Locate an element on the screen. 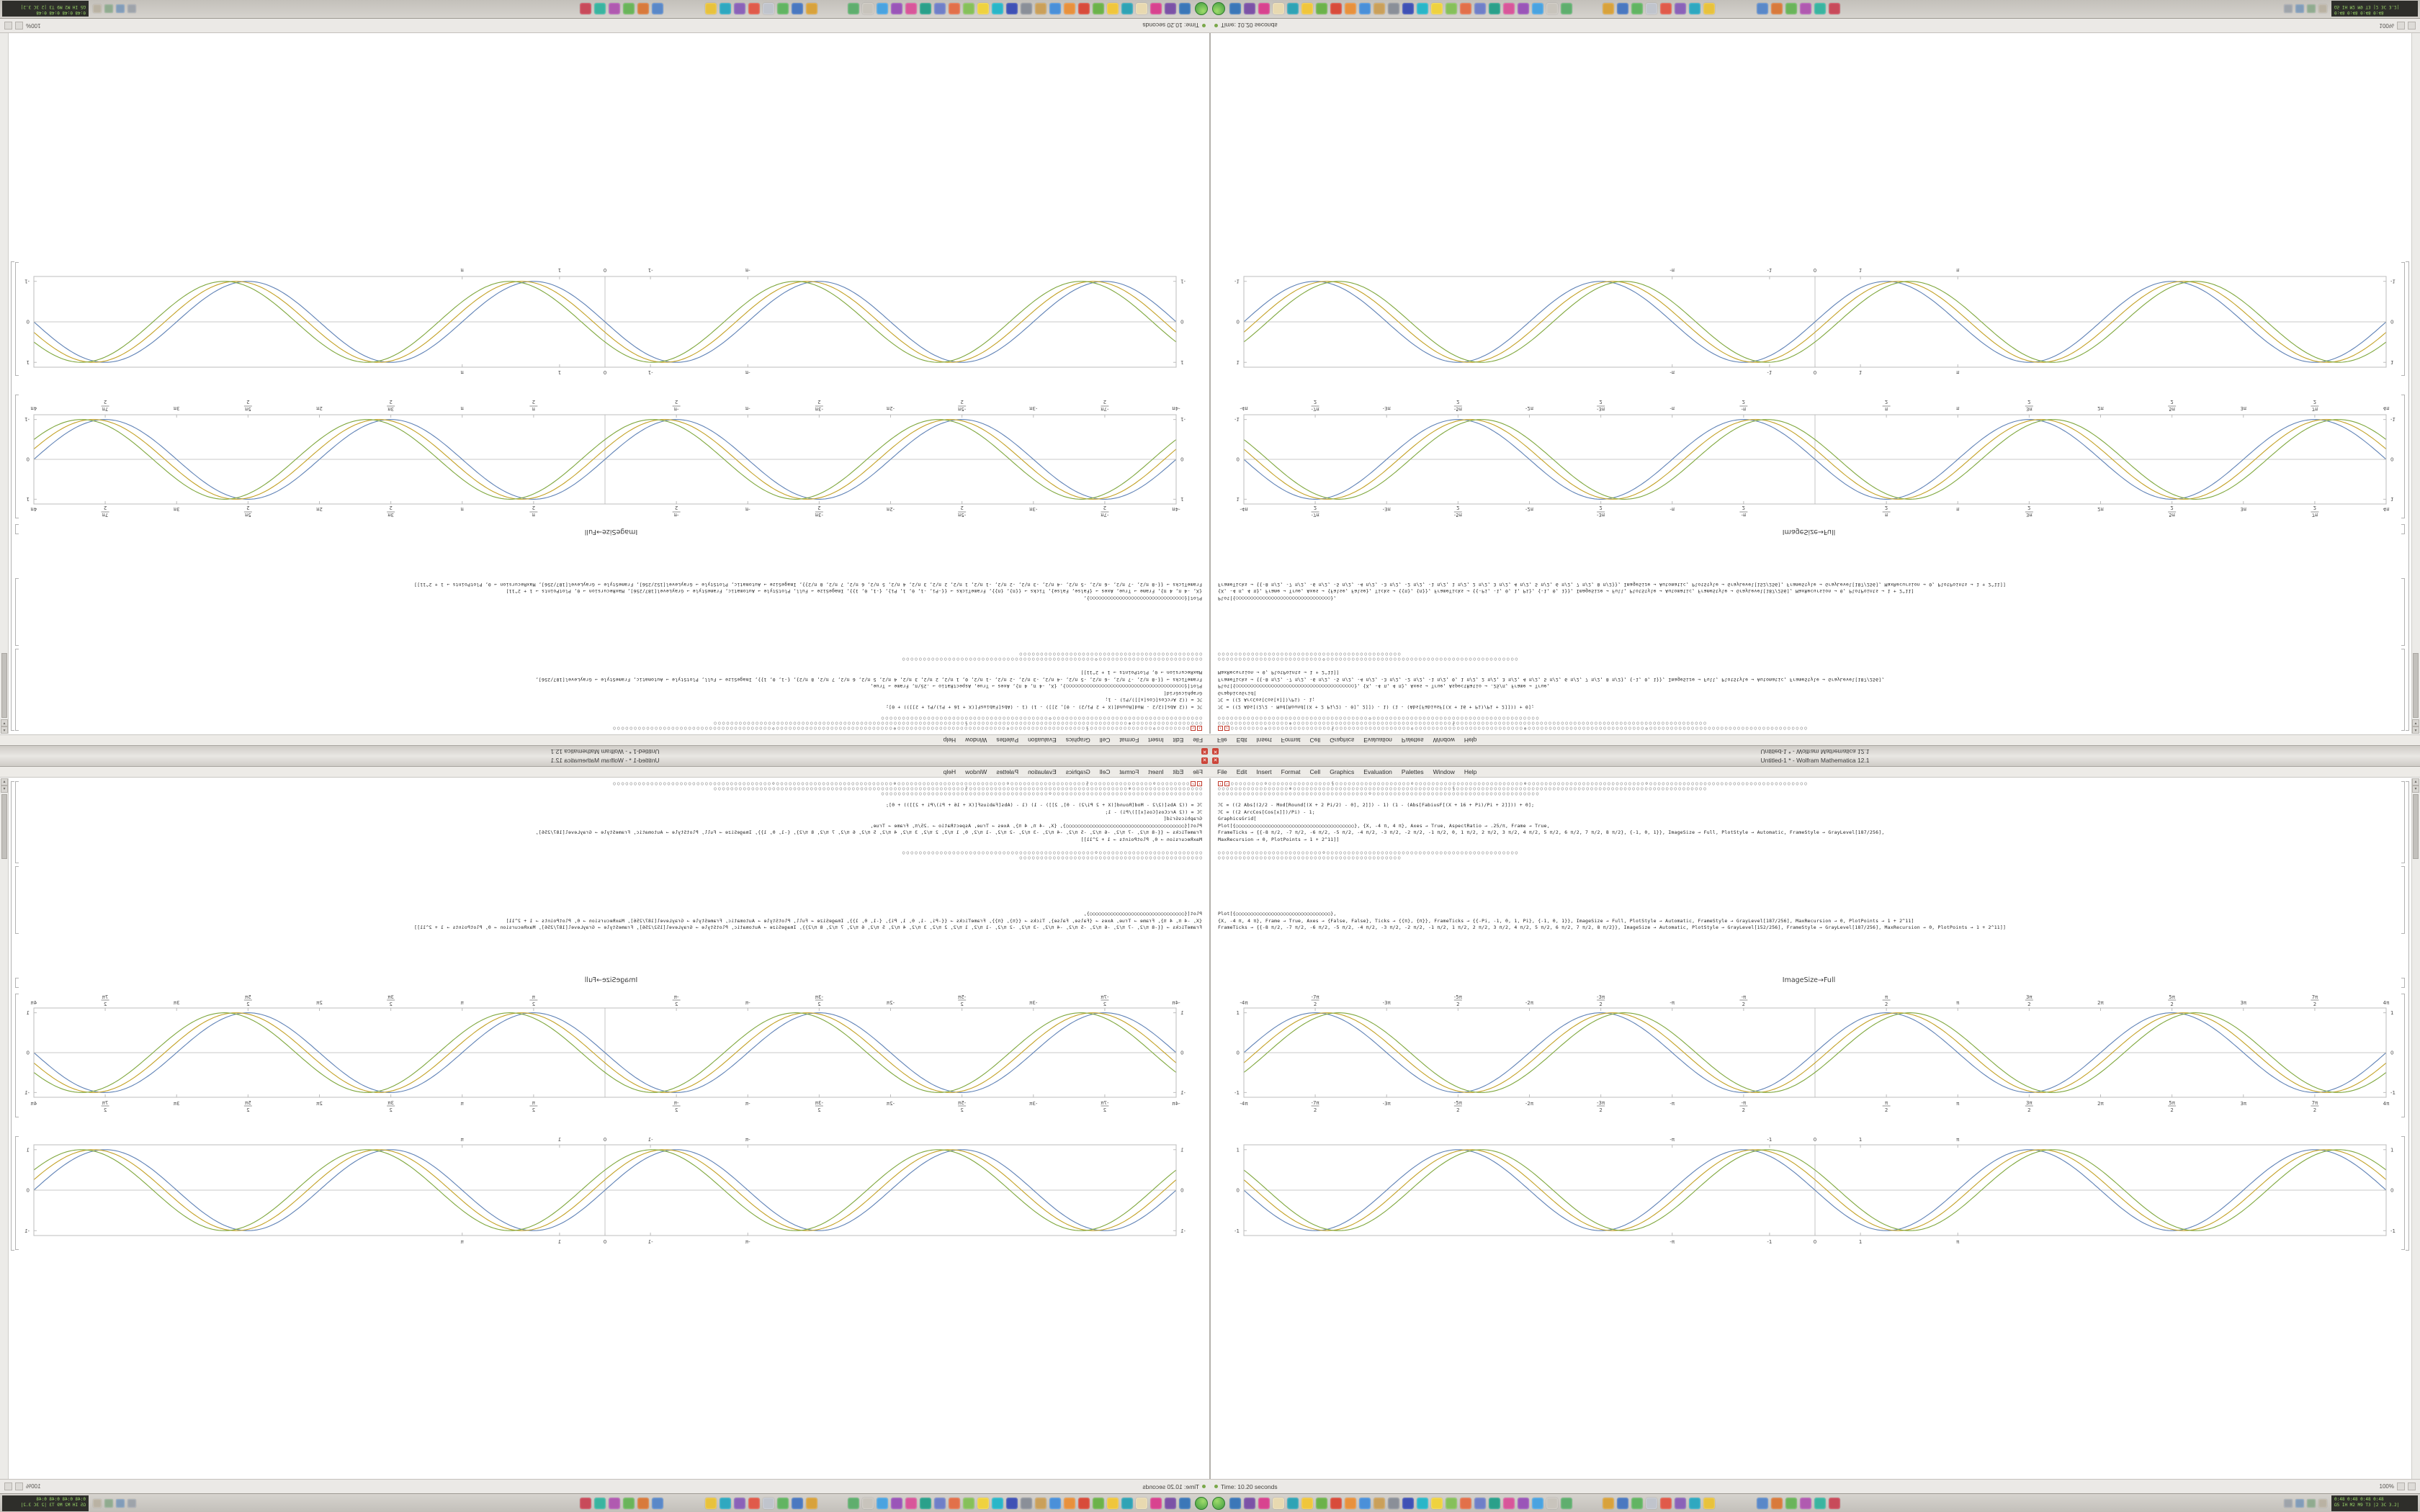  tray-icons is located at coordinates (114, 1503).